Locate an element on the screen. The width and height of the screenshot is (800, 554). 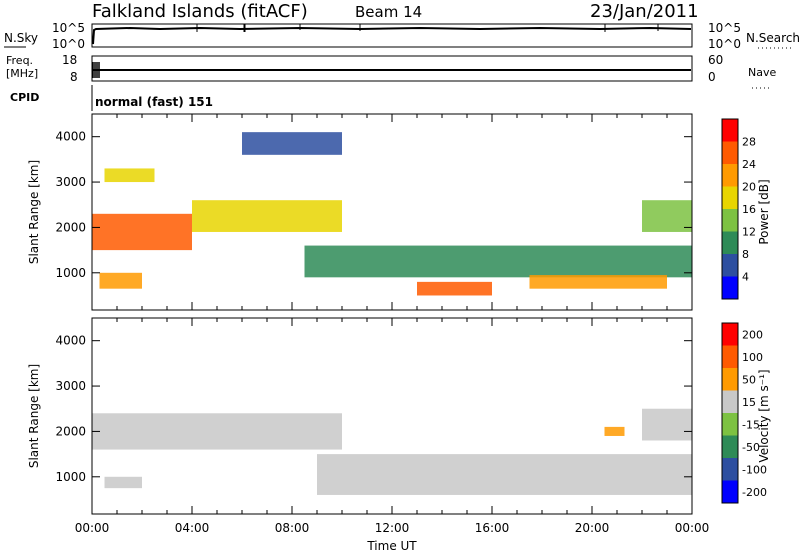
power-colorbar-tick-label: 4 is located at coordinates (745, 277).